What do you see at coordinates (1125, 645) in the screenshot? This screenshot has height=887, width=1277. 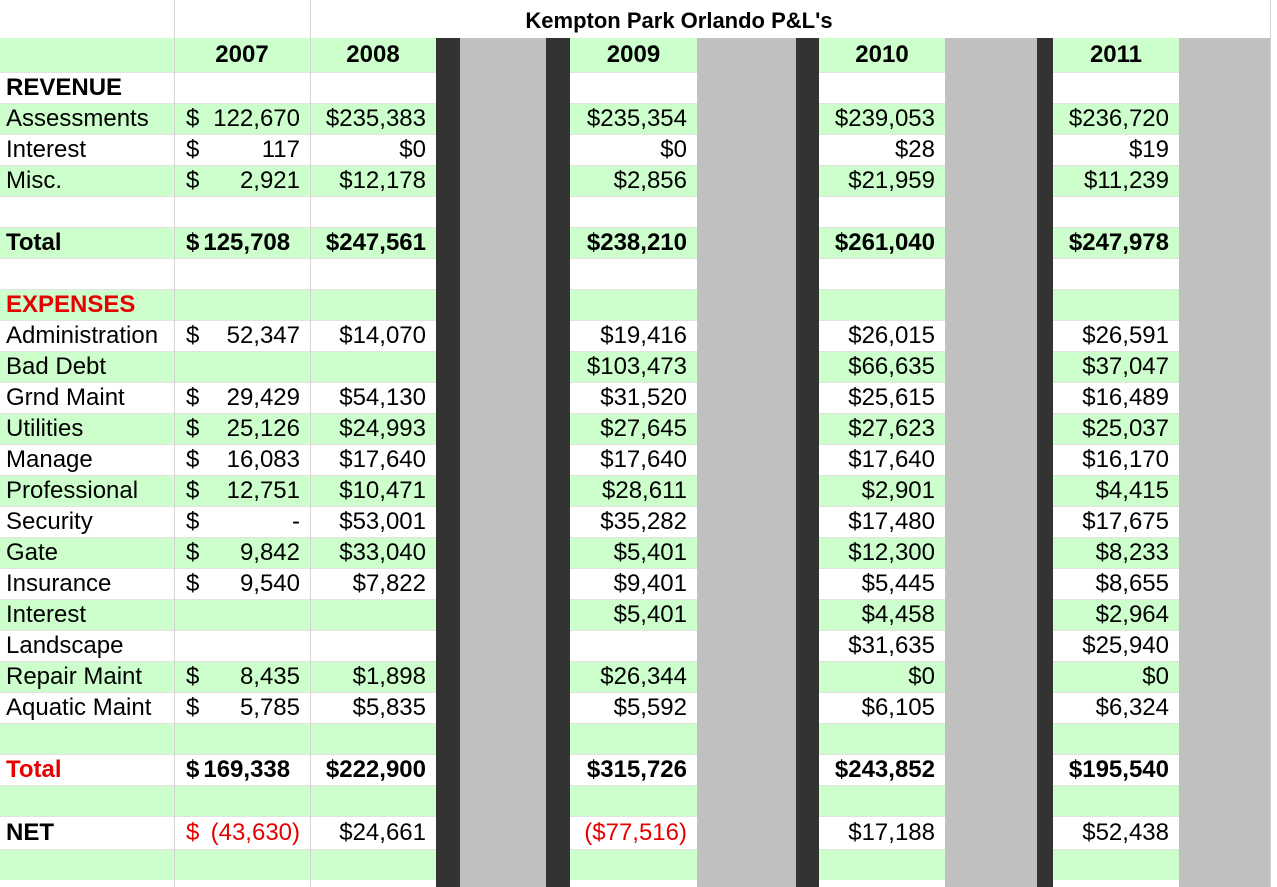 I see `value-2011: $25,940` at bounding box center [1125, 645].